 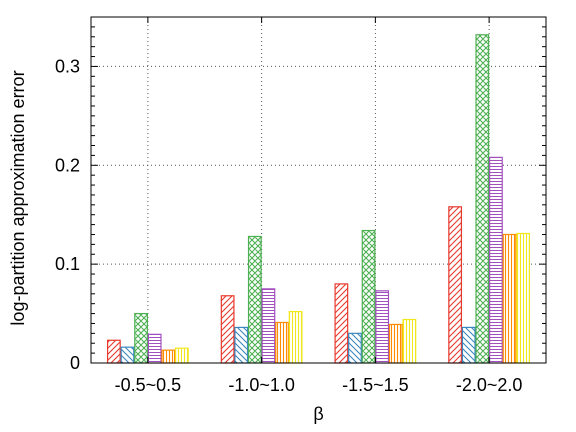 I want to click on y-tick-label: 0, so click(x=75, y=363).